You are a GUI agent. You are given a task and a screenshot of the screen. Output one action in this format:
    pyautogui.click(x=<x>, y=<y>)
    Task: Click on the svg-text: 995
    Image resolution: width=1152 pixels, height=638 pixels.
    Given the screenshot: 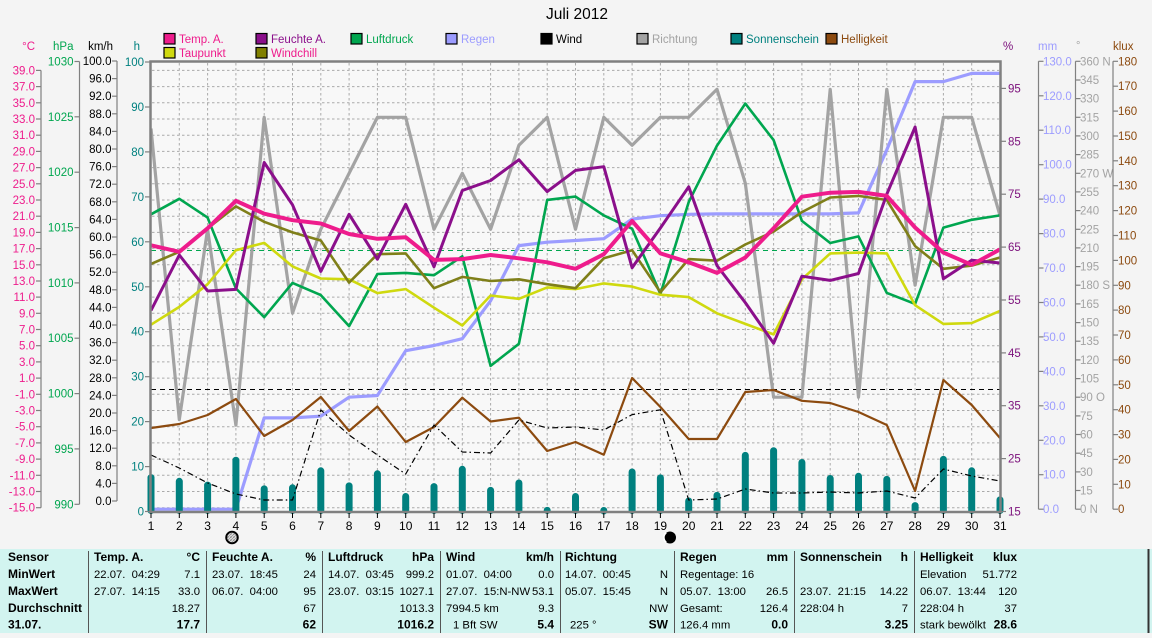 What is the action you would take?
    pyautogui.click(x=63, y=450)
    